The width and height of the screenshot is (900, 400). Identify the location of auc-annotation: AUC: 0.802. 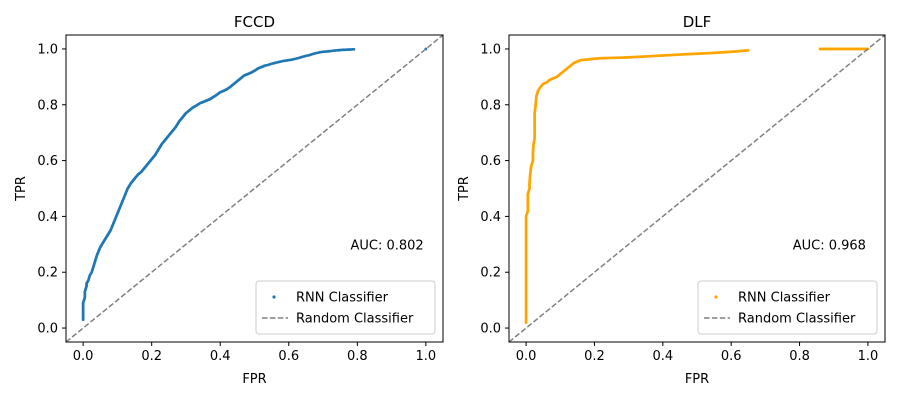
(386, 245).